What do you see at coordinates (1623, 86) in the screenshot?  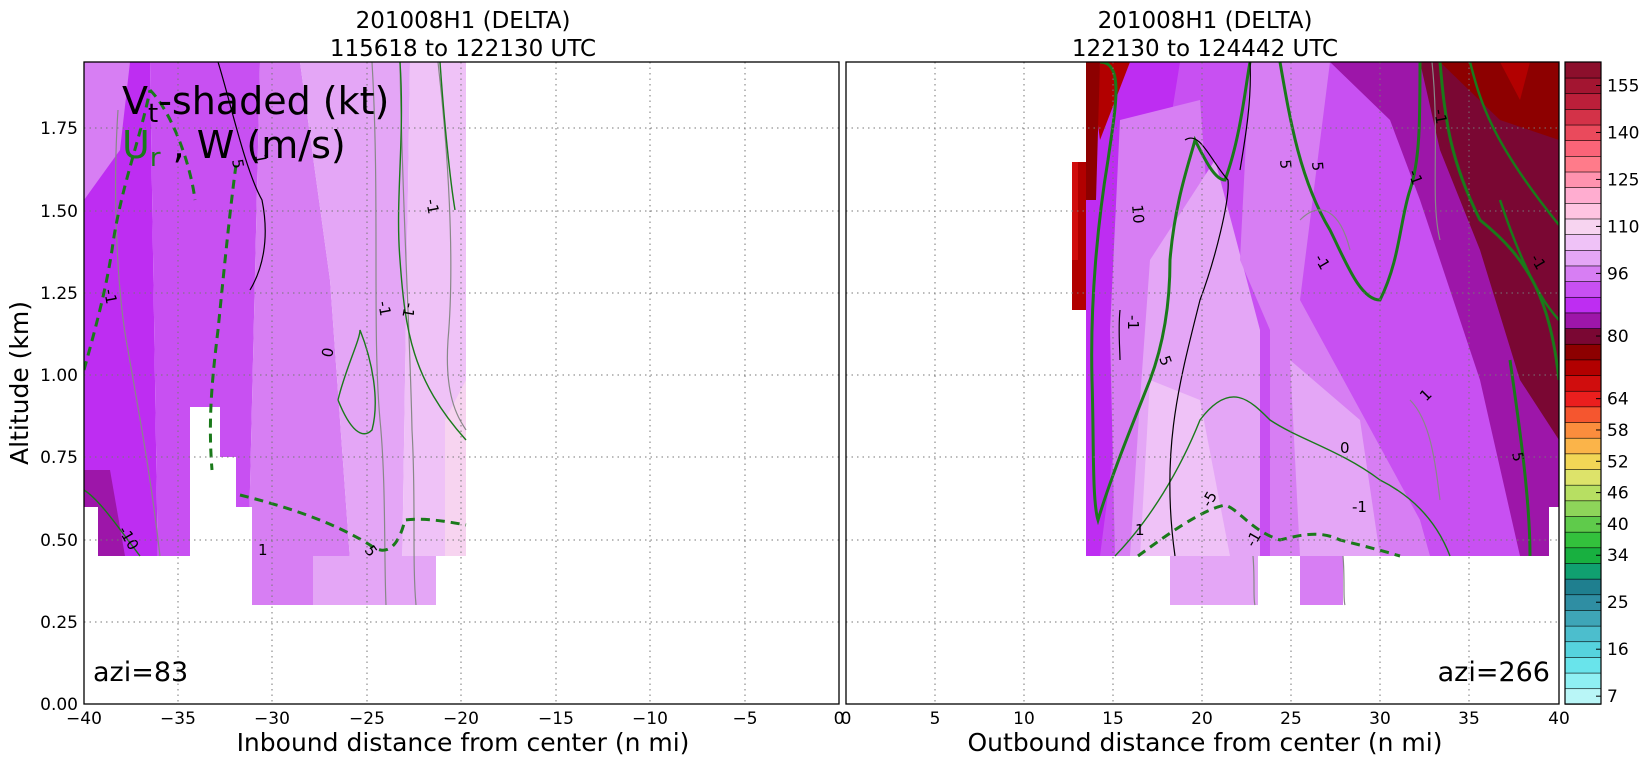 I see `colorbar-tick-label: 155` at bounding box center [1623, 86].